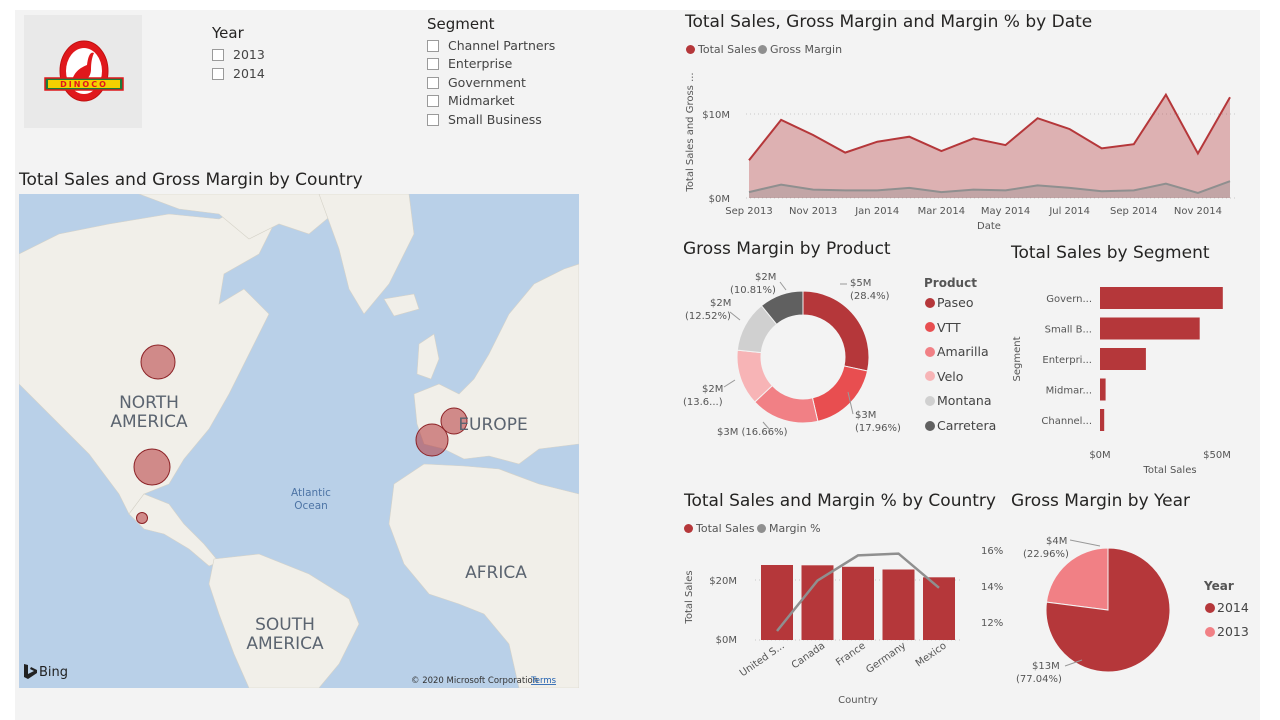 The width and height of the screenshot is (1280, 720). I want to click on combo-legend-margin-pct: Margin %, so click(789, 528).